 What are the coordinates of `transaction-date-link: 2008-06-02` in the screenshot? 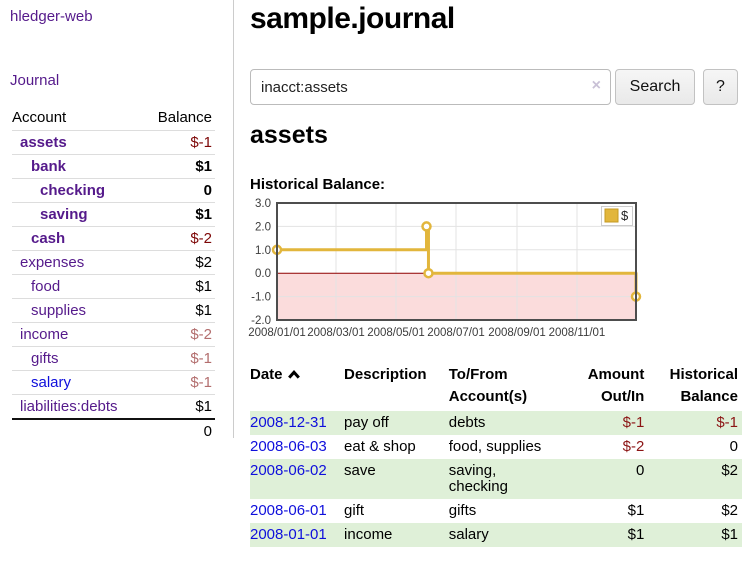 It's located at (288, 470).